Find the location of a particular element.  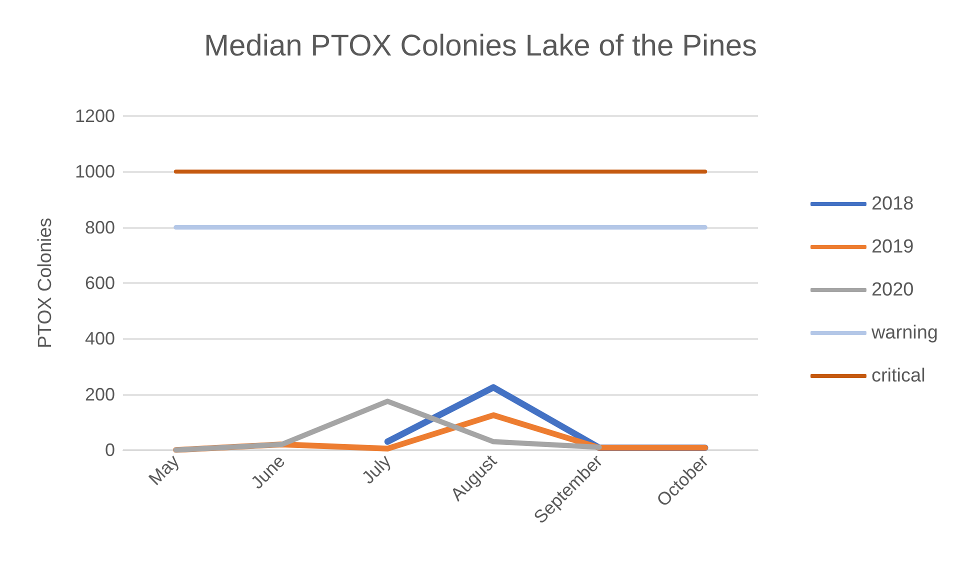

y-tick-label: 1000 is located at coordinates (94, 172).